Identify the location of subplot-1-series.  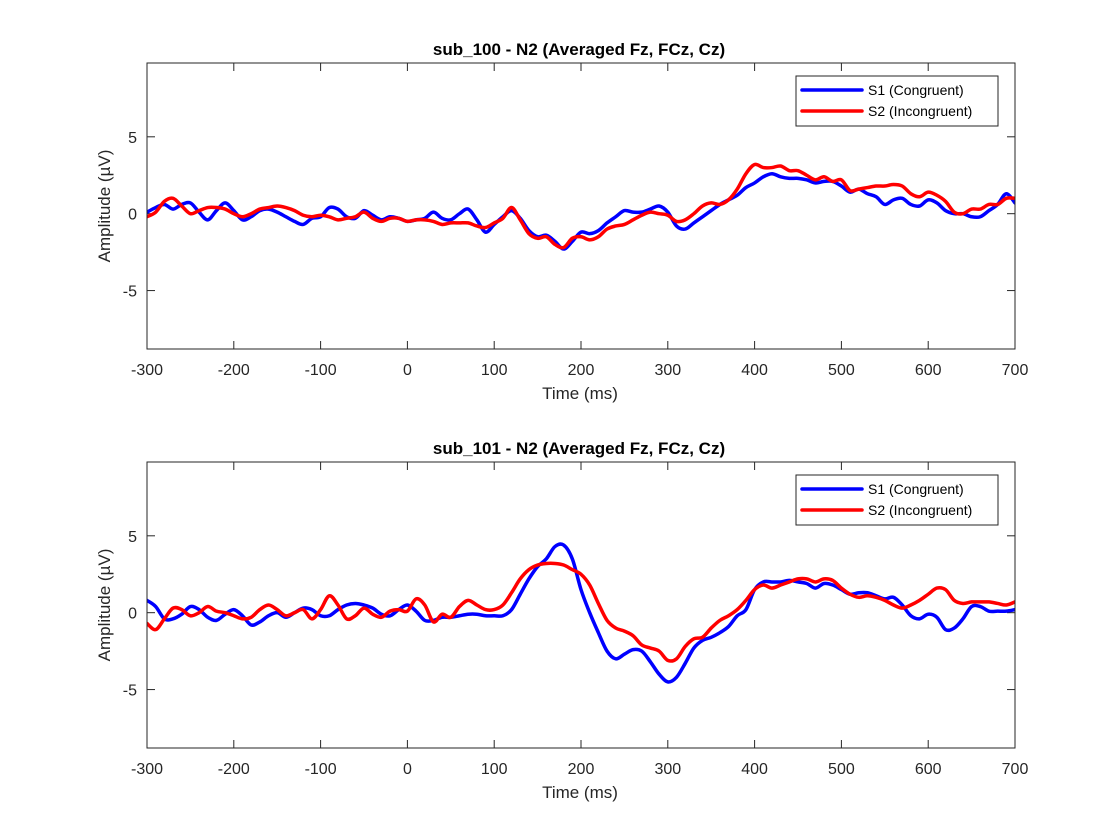
(581, 206).